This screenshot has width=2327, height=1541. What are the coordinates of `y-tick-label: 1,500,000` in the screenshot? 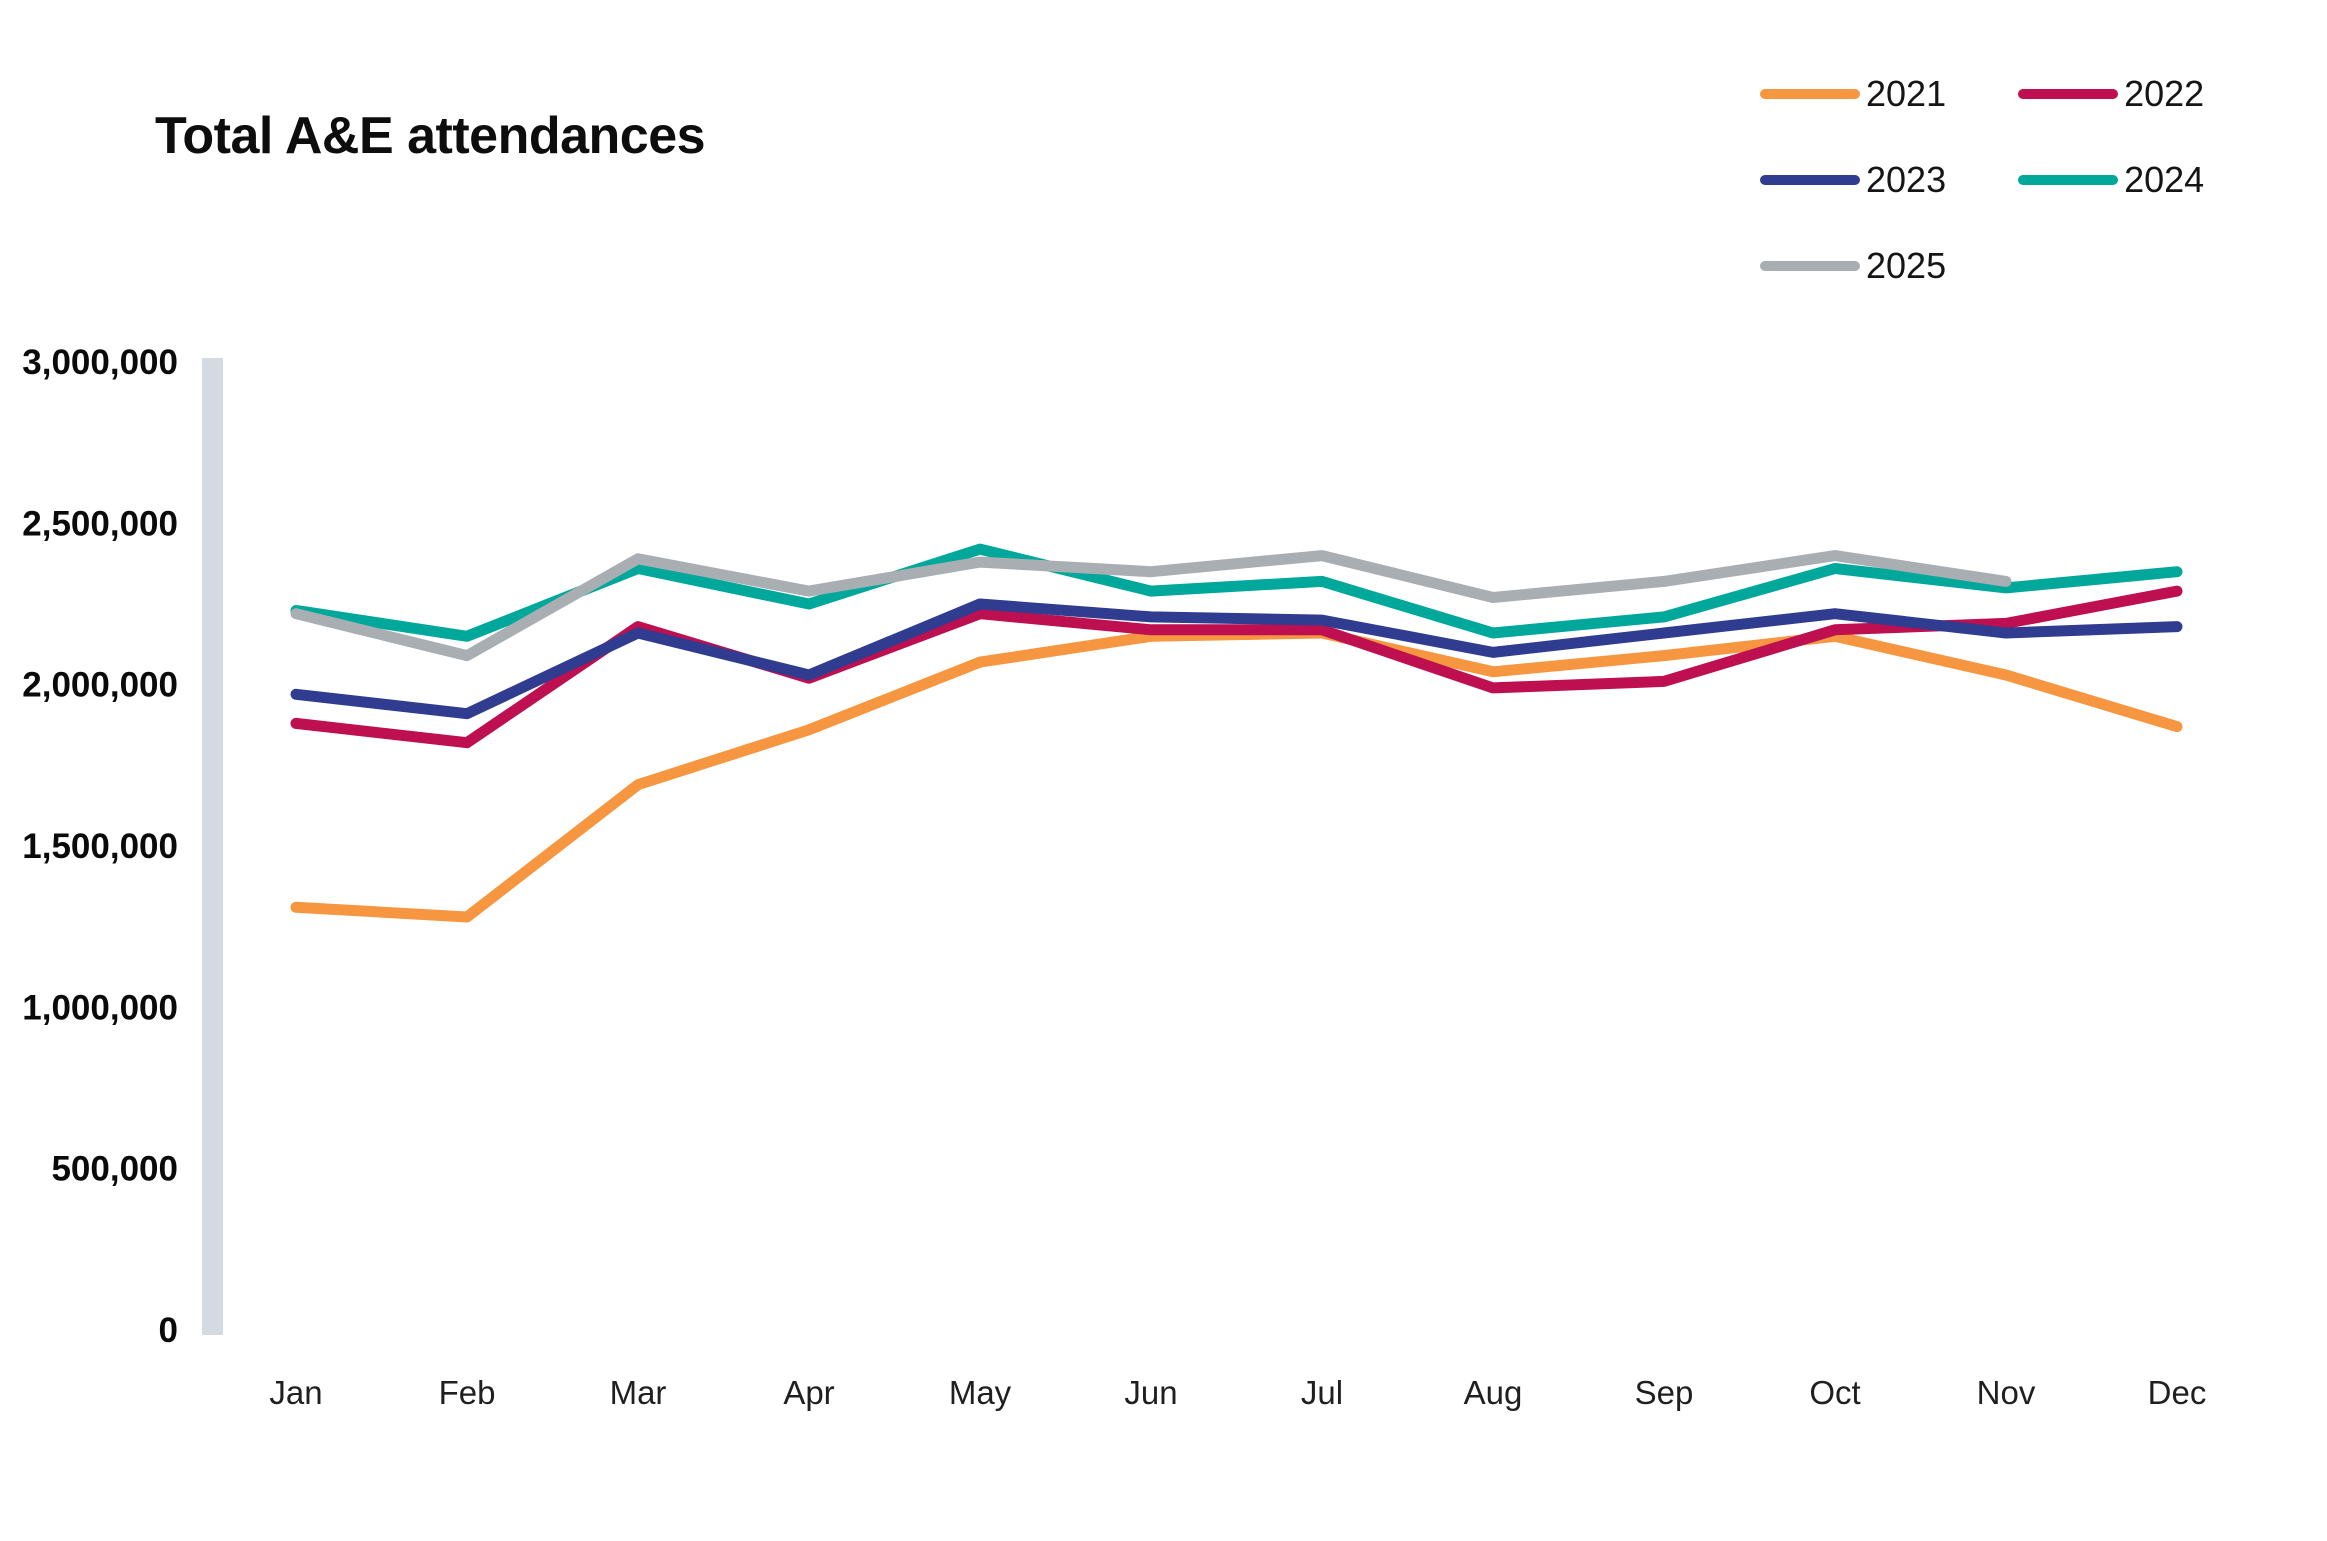 It's located at (100, 846).